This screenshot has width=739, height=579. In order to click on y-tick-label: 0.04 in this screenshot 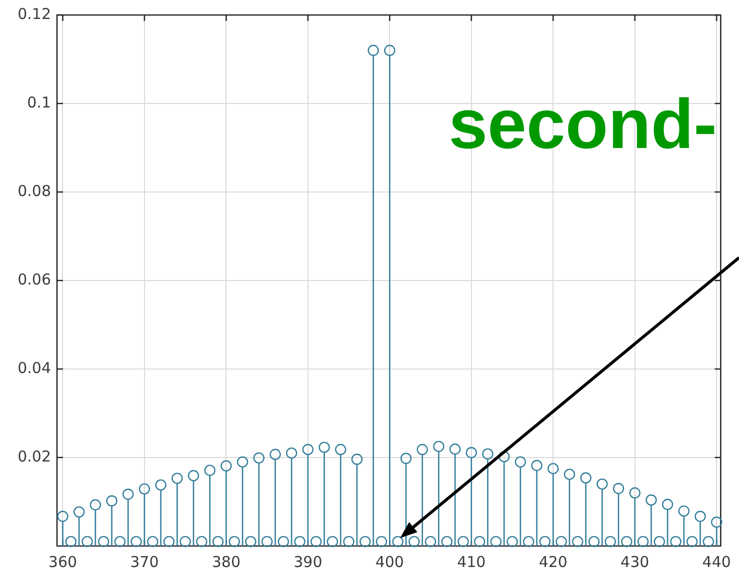, I will do `click(34, 367)`.